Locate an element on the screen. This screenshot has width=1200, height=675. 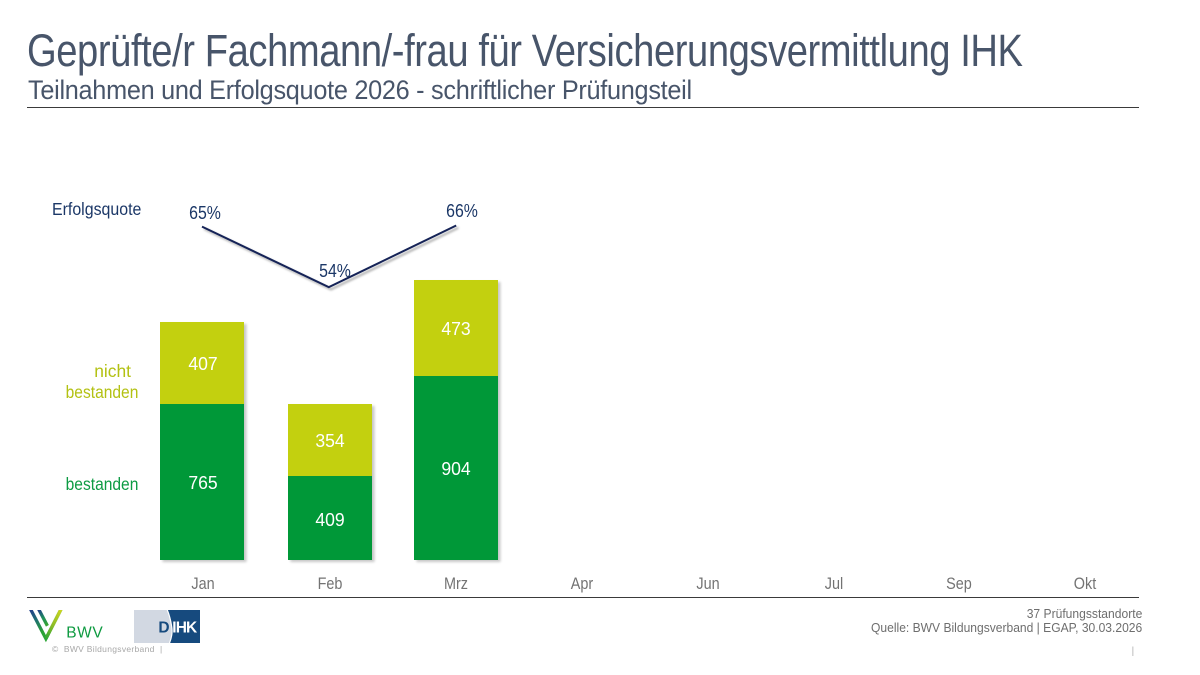
svg-text: D is located at coordinates (163, 627).